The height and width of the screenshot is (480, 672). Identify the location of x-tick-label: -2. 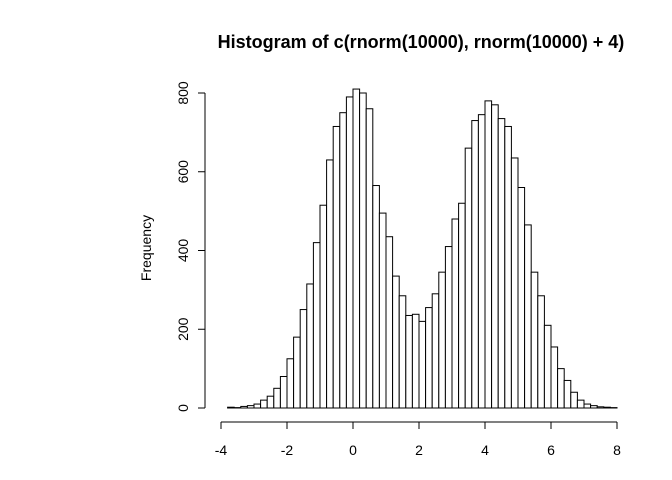
(287, 450).